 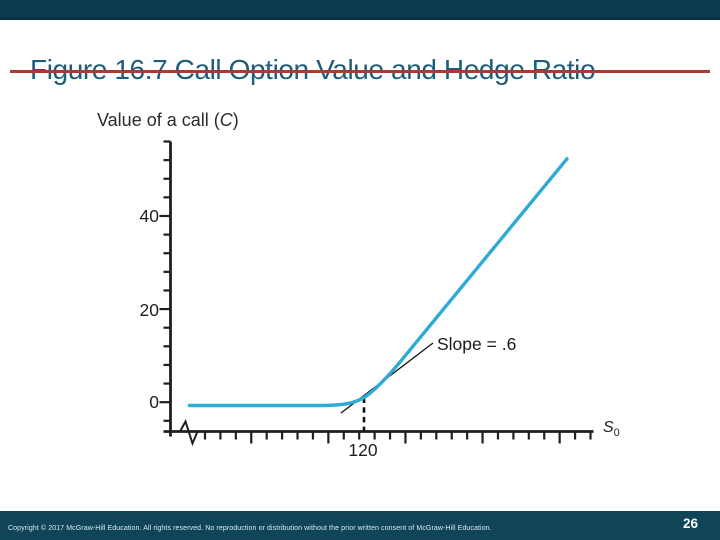 I want to click on footer-bar, so click(x=360, y=525).